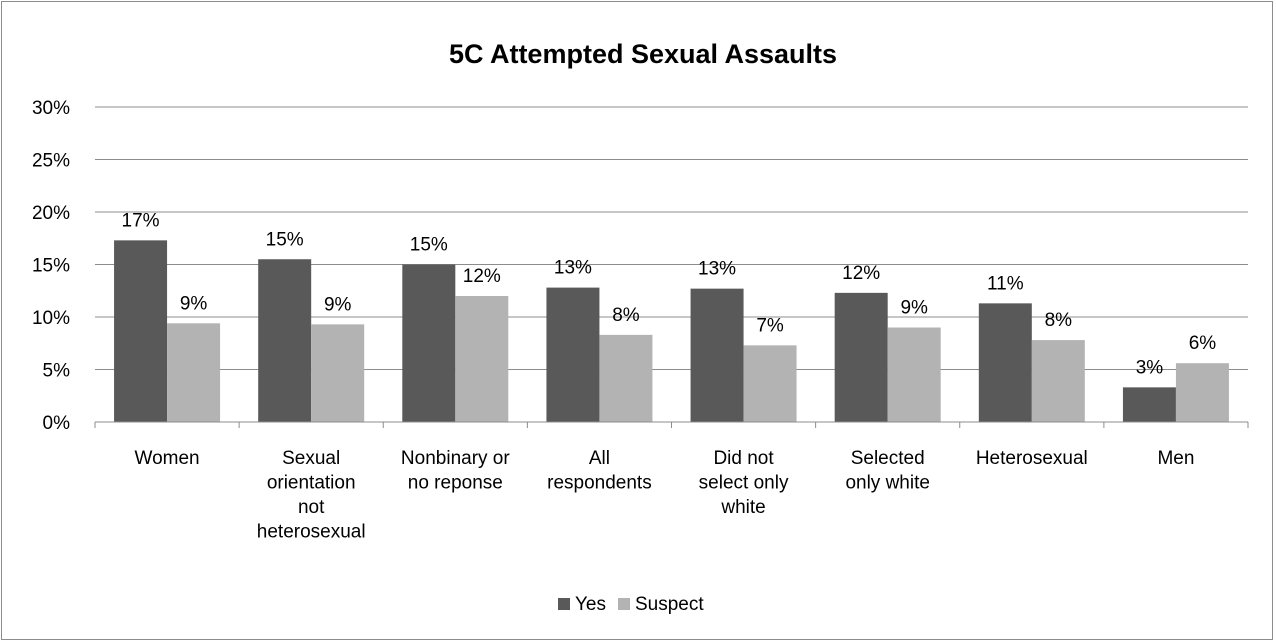 The image size is (1276, 643). What do you see at coordinates (599, 483) in the screenshot?
I see `category-label-line: respondents` at bounding box center [599, 483].